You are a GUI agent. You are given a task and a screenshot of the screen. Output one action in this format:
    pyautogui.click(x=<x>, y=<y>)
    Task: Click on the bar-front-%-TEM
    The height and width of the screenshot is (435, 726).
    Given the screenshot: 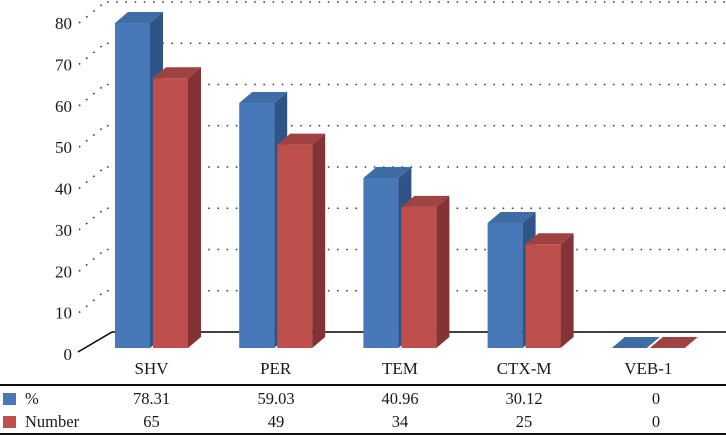 What is the action you would take?
    pyautogui.click(x=381, y=263)
    